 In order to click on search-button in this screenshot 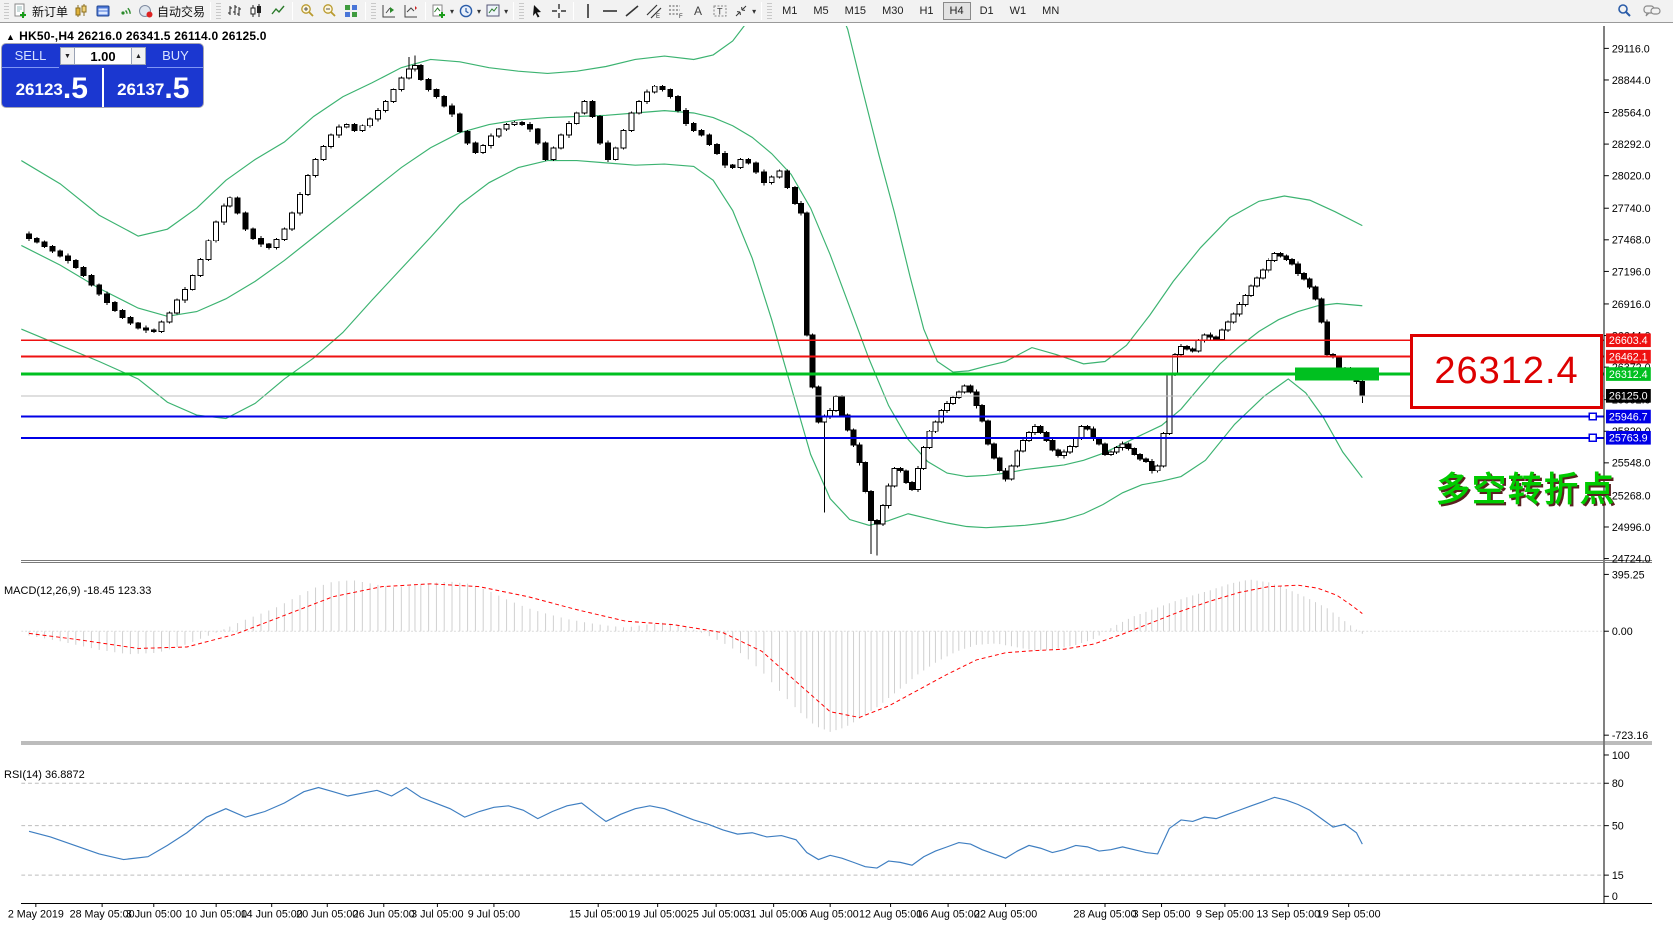, I will do `click(1624, 11)`.